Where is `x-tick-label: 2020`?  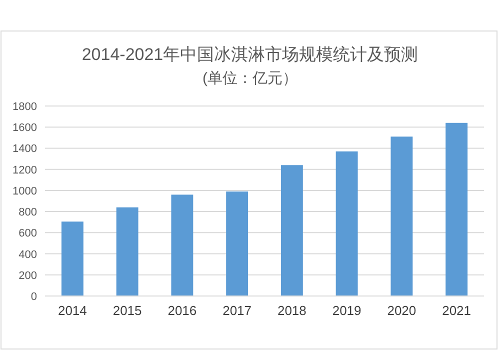
x-tick-label: 2020 is located at coordinates (401, 310).